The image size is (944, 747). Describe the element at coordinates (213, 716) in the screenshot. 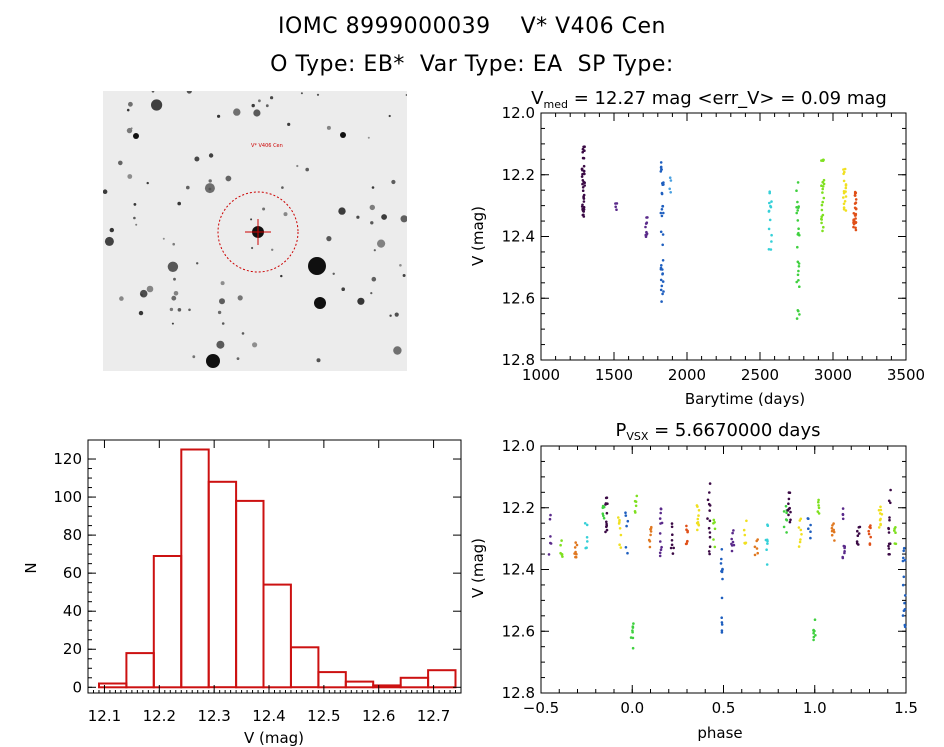

I see `histogram-xtick-label: 12.3` at that location.